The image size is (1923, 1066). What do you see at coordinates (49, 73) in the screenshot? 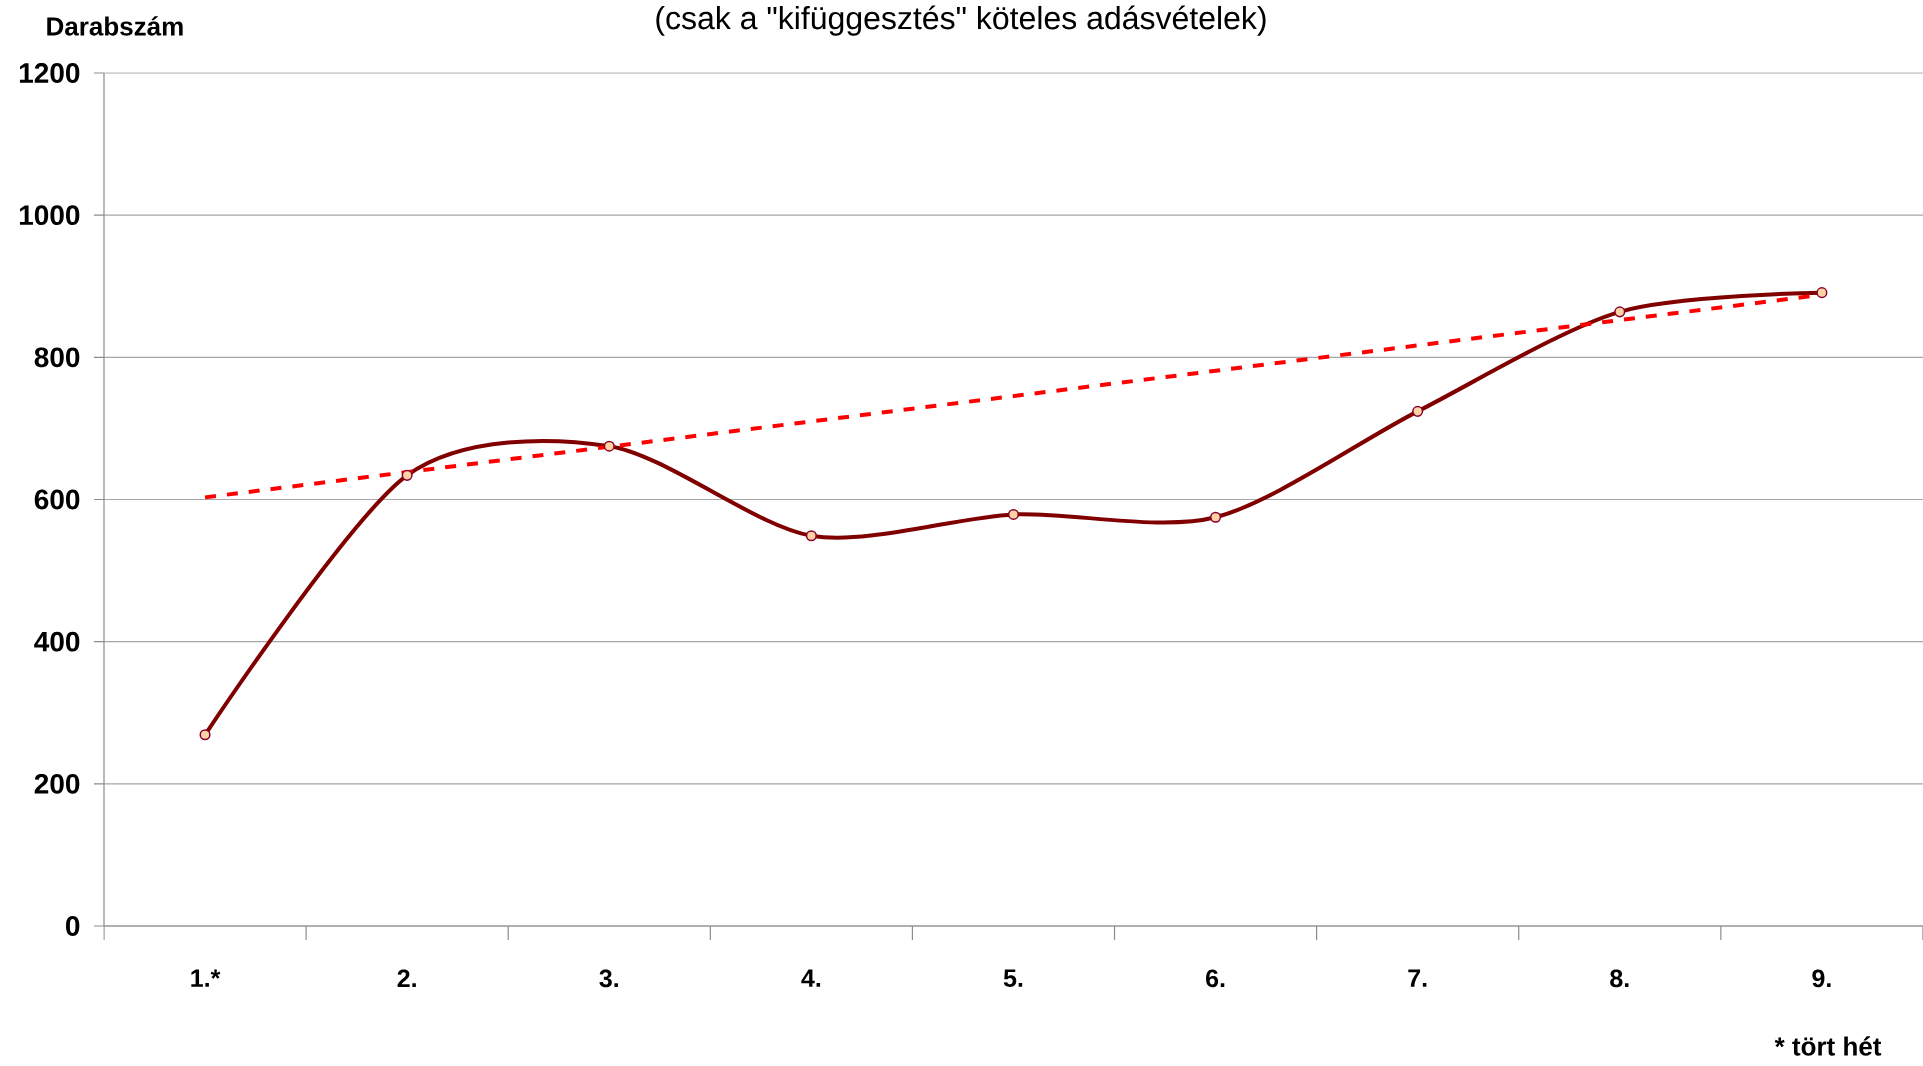
I see `y-tick-label: 1200` at bounding box center [49, 73].